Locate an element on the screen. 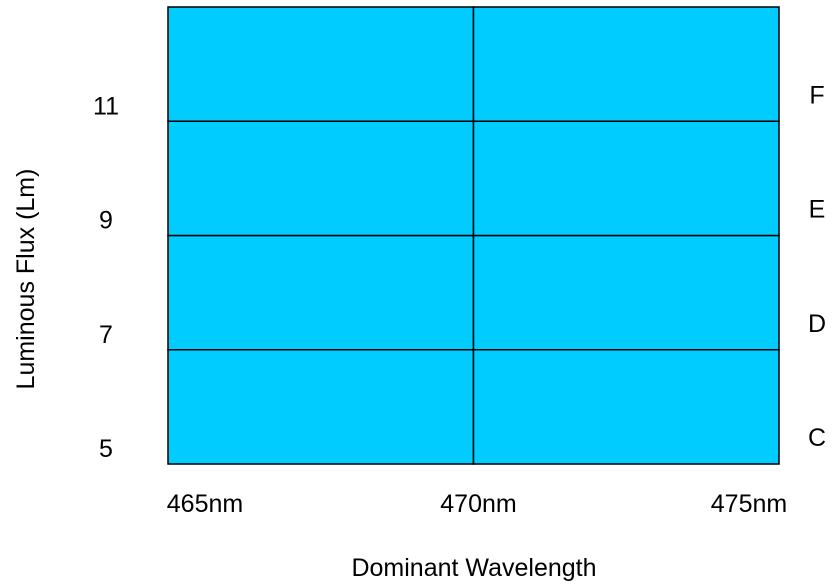 Image resolution: width=832 pixels, height=584 pixels. bin-label-d: D is located at coordinates (817, 324).